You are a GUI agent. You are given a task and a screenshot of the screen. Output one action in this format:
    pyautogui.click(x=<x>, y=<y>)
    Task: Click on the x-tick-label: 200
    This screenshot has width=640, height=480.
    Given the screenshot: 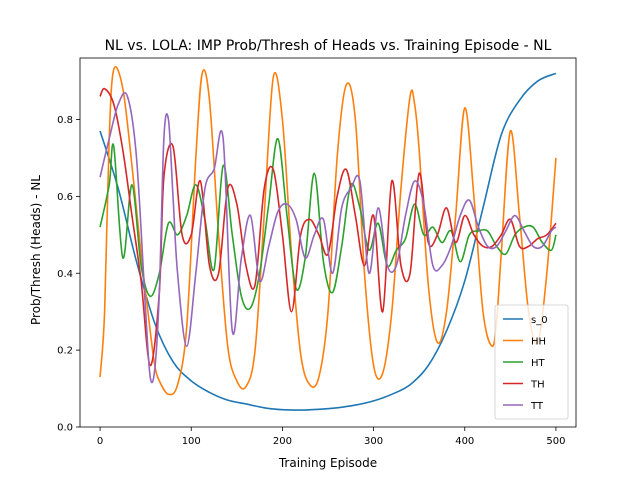 What is the action you would take?
    pyautogui.click(x=282, y=441)
    